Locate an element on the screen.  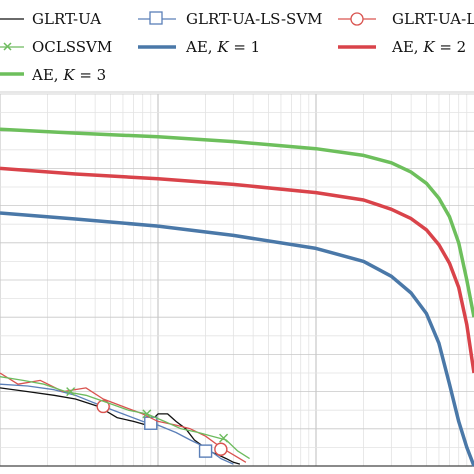
legend-label-glrt-ua-ls-svm: GLRT-UA-LS-SVM is located at coordinates (254, 19).